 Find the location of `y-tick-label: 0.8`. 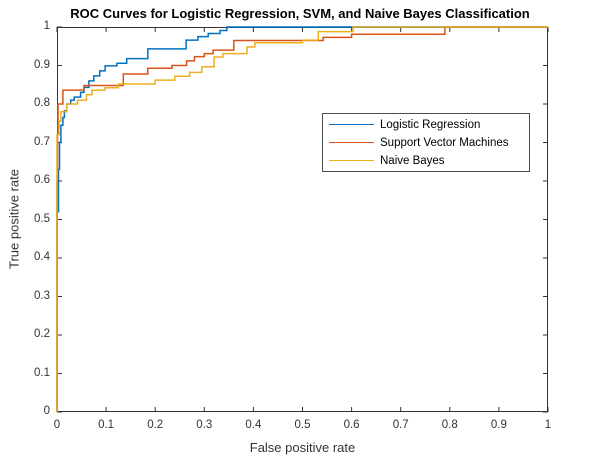

y-tick-label: 0.8 is located at coordinates (42, 103).